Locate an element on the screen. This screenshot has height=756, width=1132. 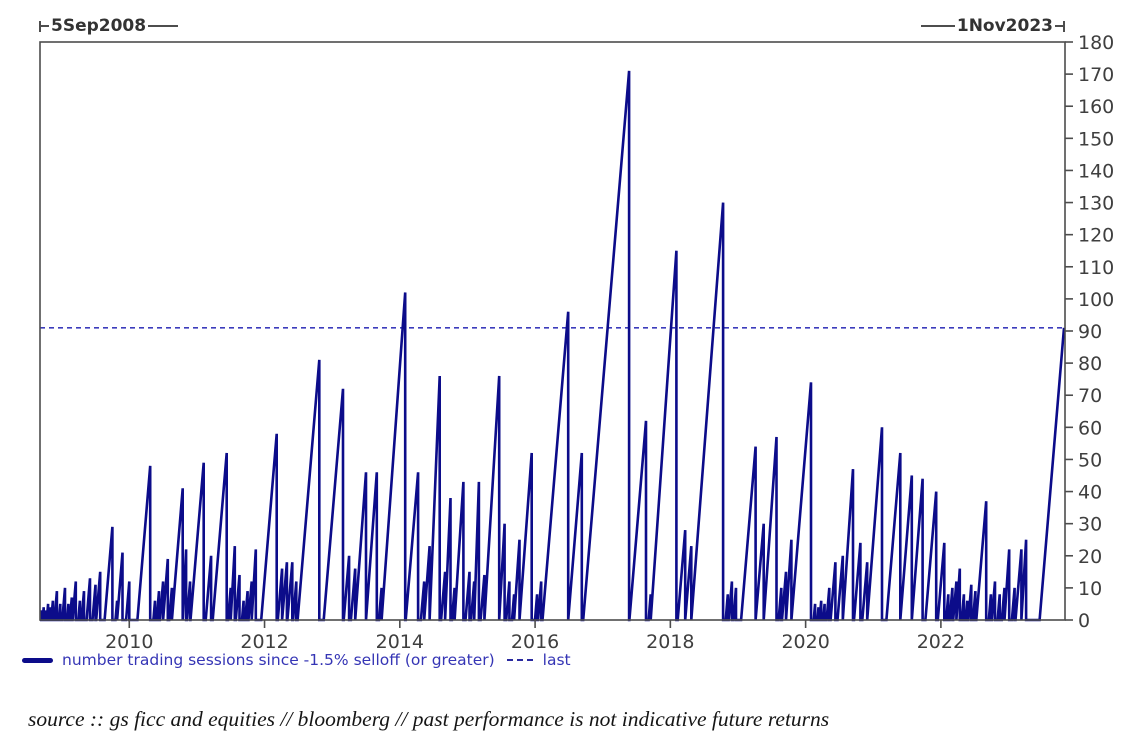
x-tick-label: 2018 is located at coordinates (670, 642).